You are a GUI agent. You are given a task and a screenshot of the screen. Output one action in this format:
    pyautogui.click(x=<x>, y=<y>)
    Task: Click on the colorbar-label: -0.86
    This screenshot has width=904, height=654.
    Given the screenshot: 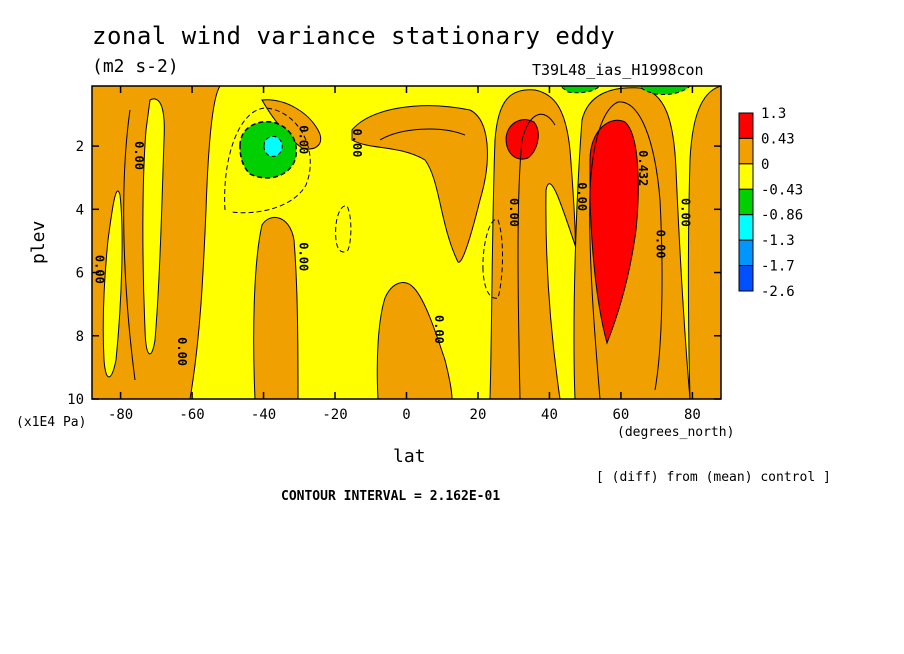 What is the action you would take?
    pyautogui.click(x=782, y=216)
    